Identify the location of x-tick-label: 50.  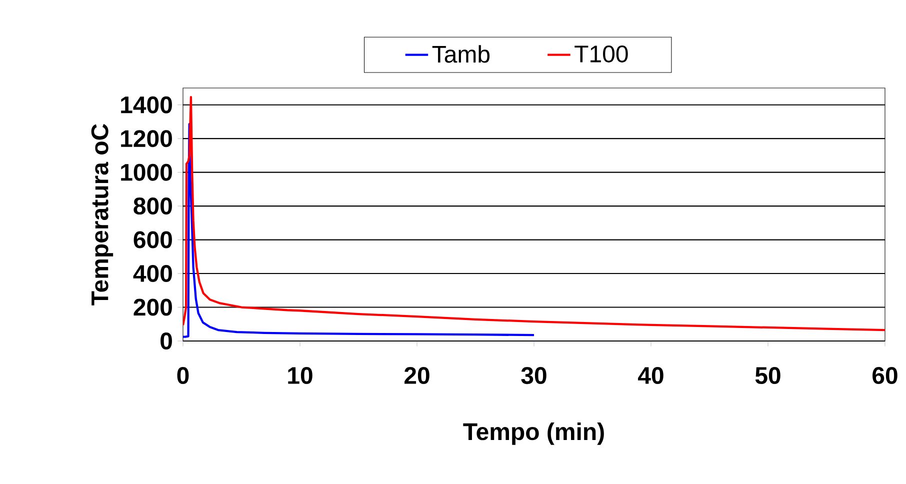
(767, 375).